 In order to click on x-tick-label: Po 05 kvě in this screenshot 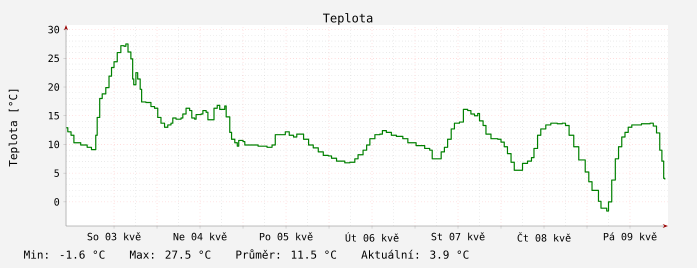, I will do `click(286, 236)`.